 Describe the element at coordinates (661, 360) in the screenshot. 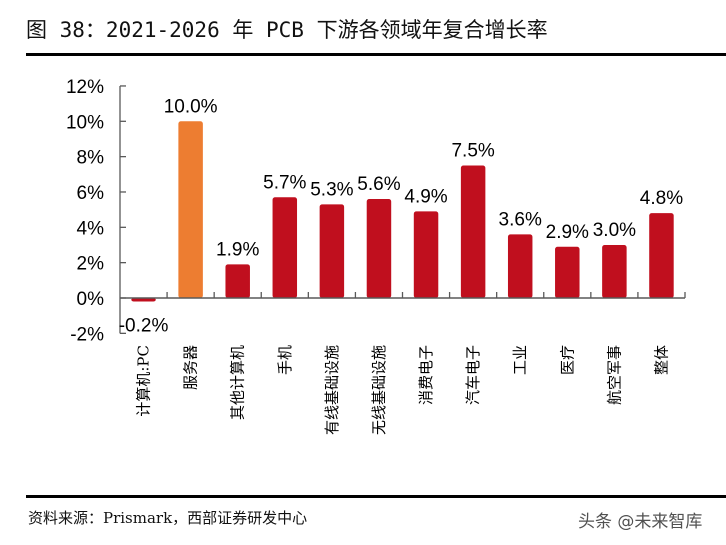

I see `category-label: 整体` at that location.